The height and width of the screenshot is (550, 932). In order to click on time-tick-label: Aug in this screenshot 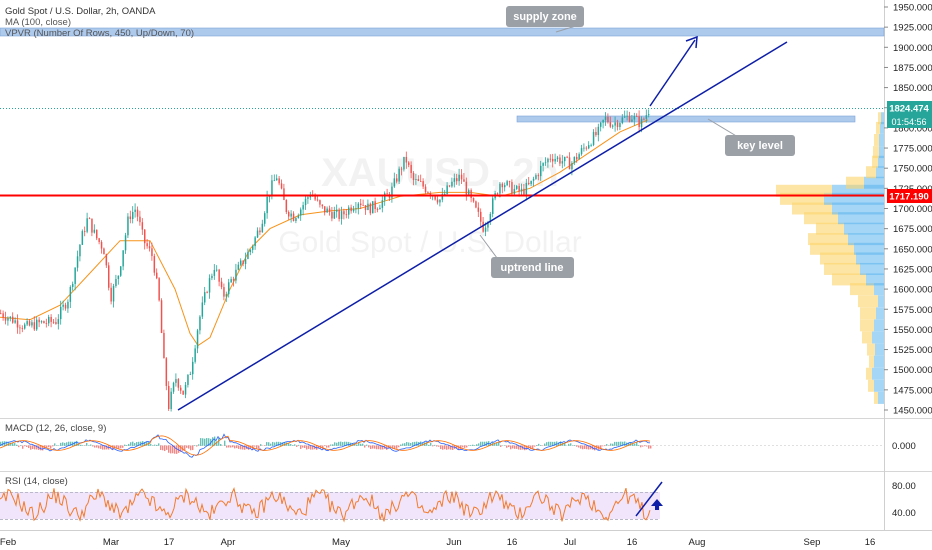, I will do `click(697, 542)`.